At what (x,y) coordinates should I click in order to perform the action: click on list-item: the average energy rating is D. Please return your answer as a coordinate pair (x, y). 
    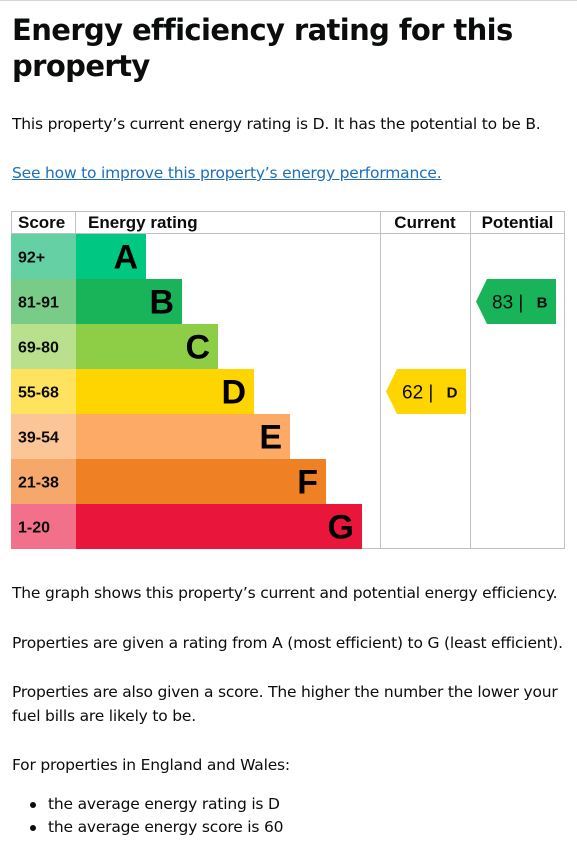
    Looking at the image, I should click on (147, 804).